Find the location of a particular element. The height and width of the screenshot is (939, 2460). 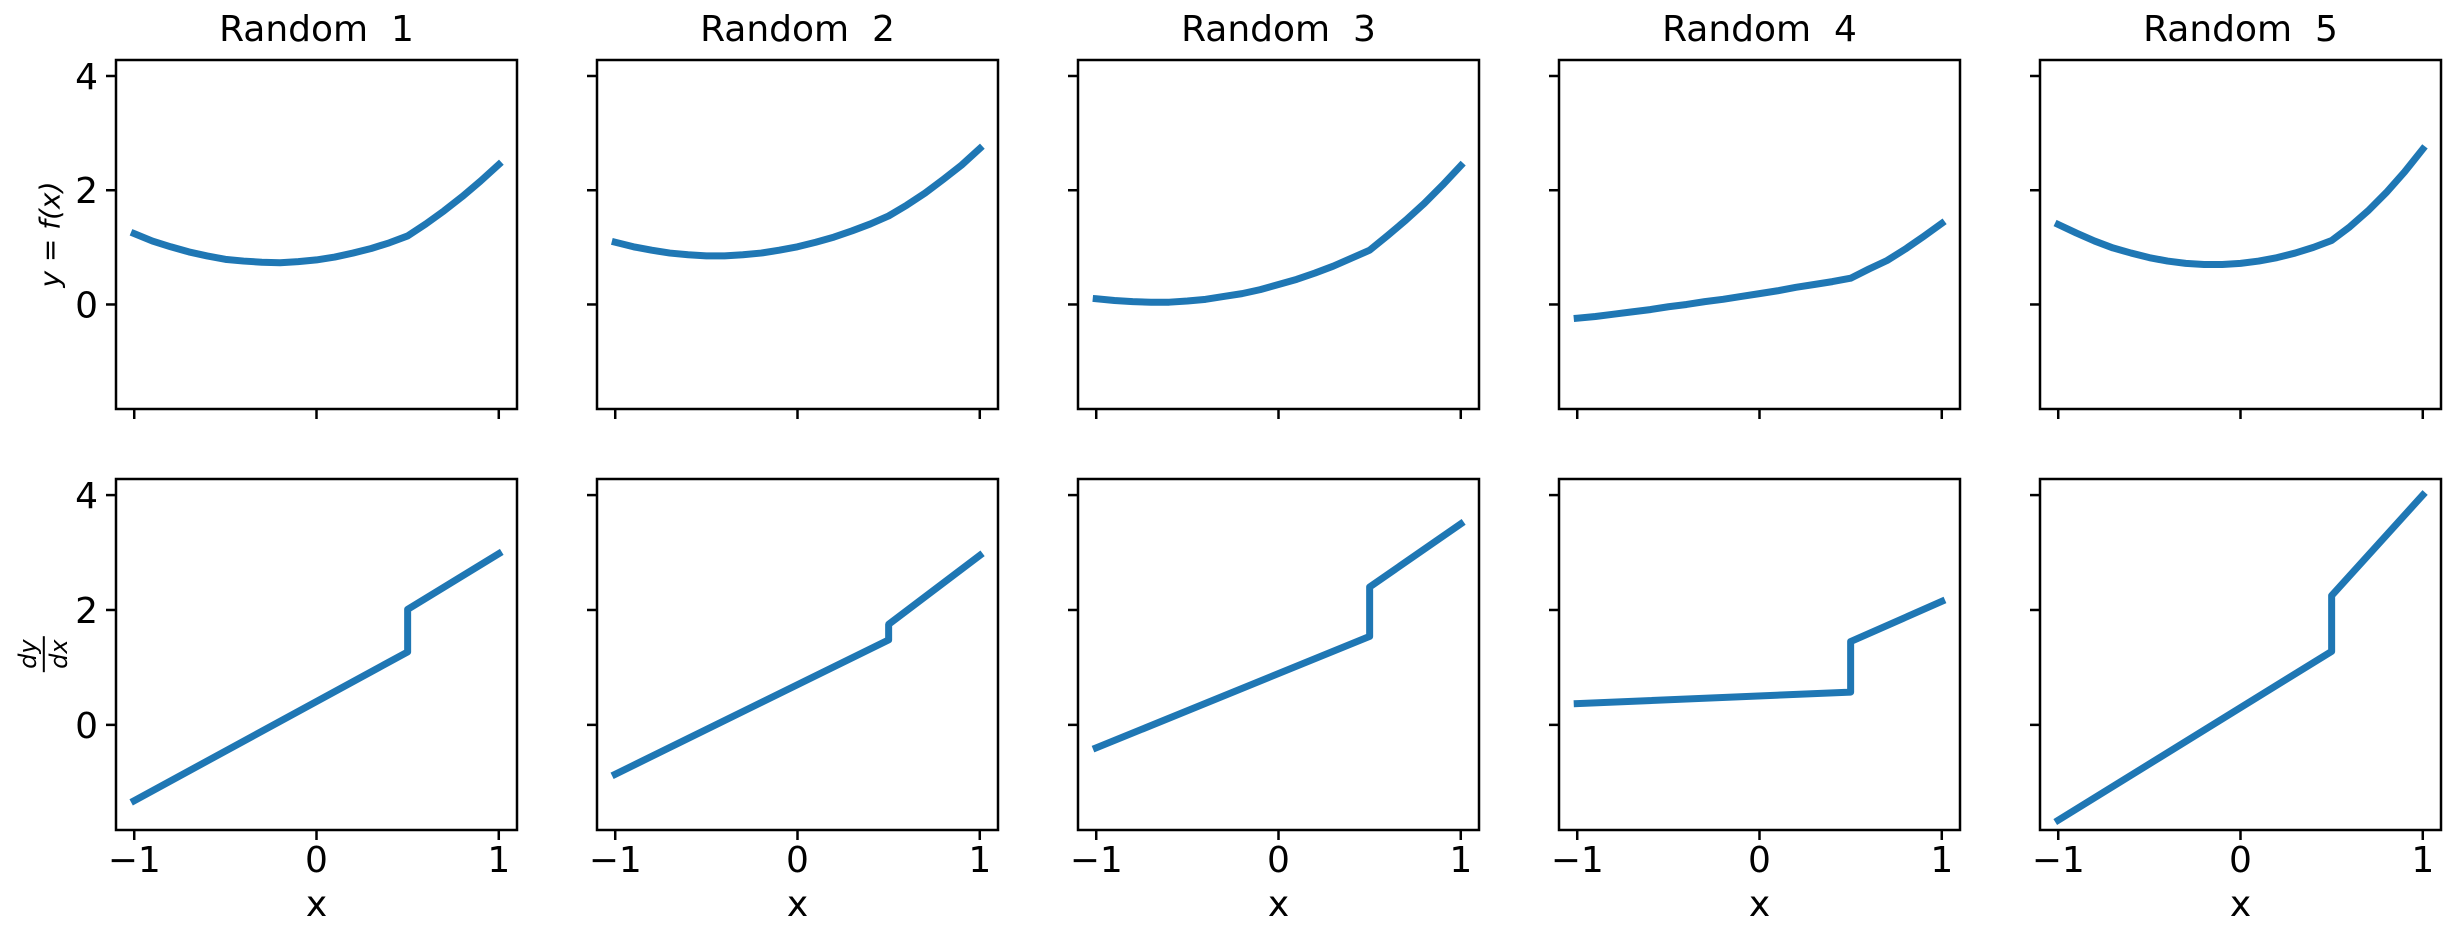

y-axis-label-text: y = f(x) is located at coordinates (50, 234).